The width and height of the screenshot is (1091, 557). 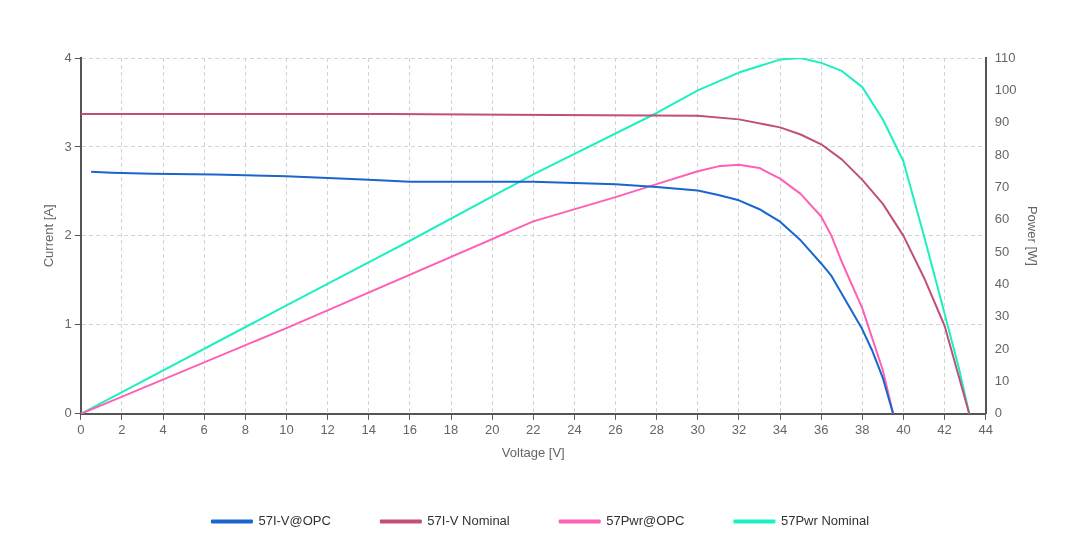 I want to click on y-tick-label: 2, so click(x=68, y=235).